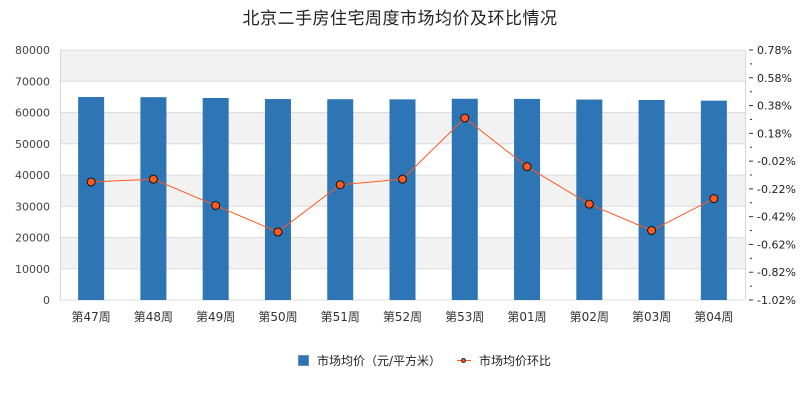 The image size is (800, 400). What do you see at coordinates (32, 238) in the screenshot?
I see `left-axis-tick-label: 20000` at bounding box center [32, 238].